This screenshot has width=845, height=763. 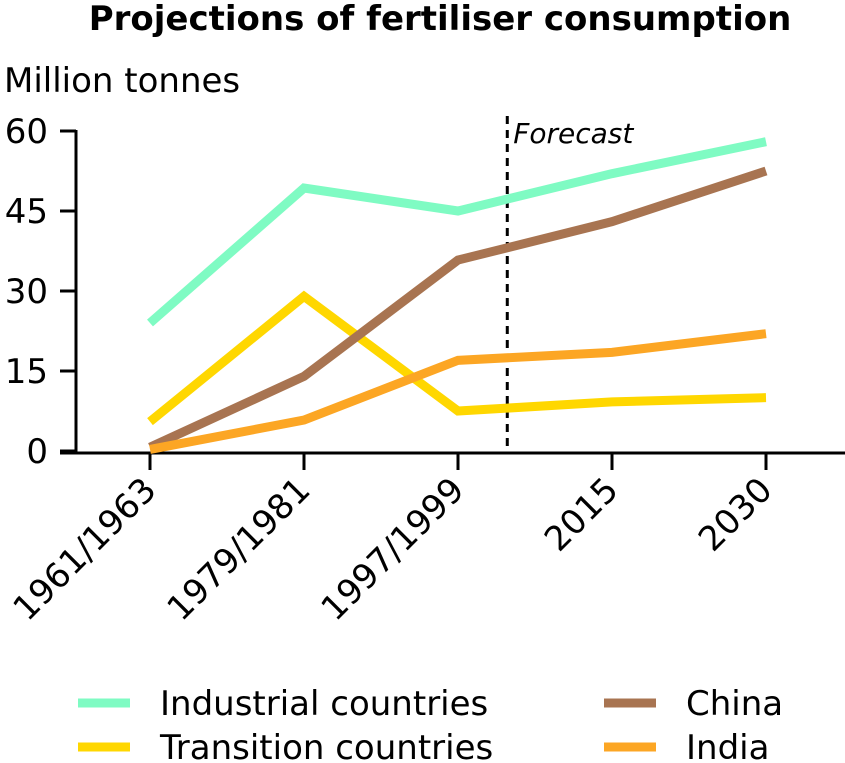 What do you see at coordinates (26, 132) in the screenshot?
I see `y-tick-label: 60` at bounding box center [26, 132].